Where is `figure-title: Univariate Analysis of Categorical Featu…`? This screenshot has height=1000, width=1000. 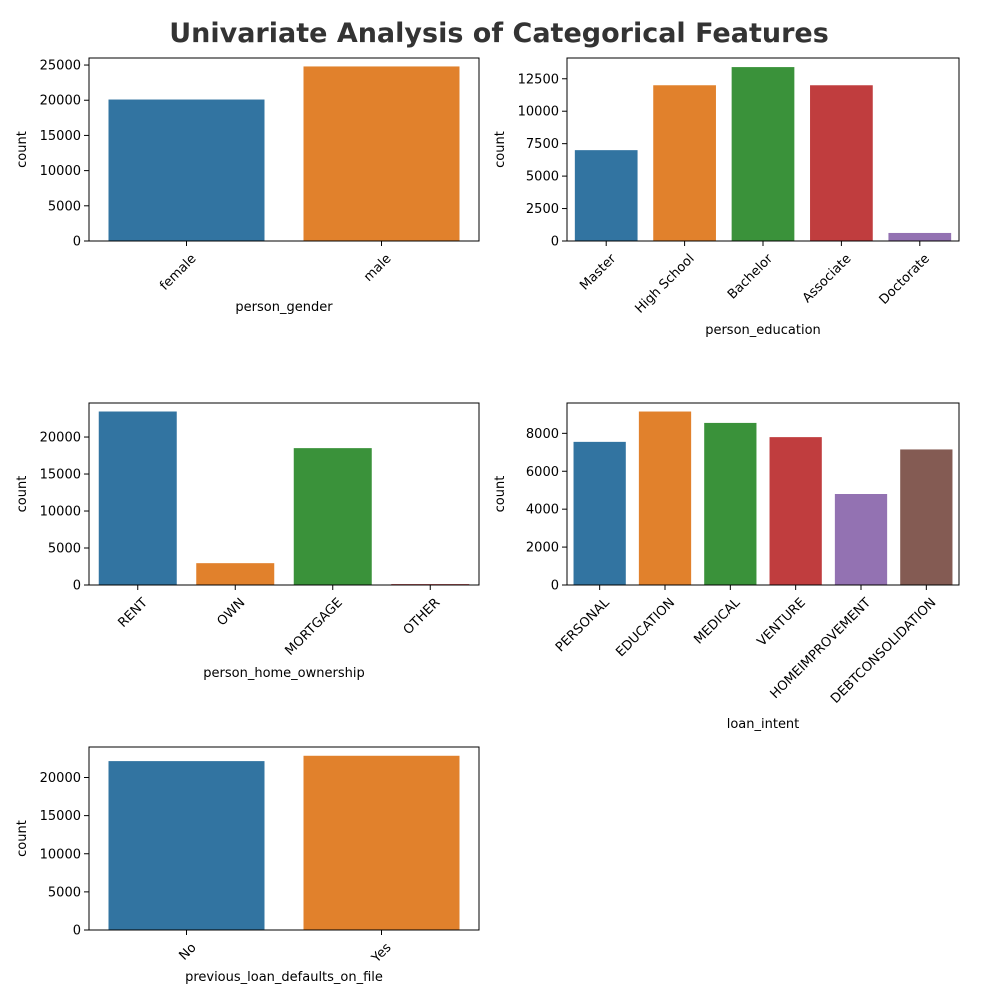 figure-title: Univariate Analysis of Categorical Featu… is located at coordinates (499, 33).